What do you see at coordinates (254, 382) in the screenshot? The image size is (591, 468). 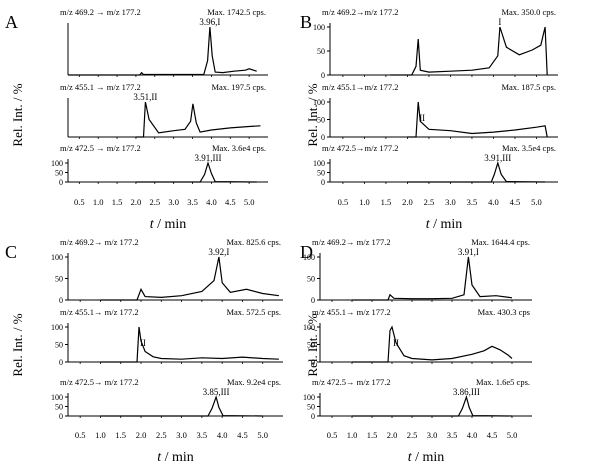 I see `max-intensity-label: Max. 9.2e4 cps.` at bounding box center [254, 382].